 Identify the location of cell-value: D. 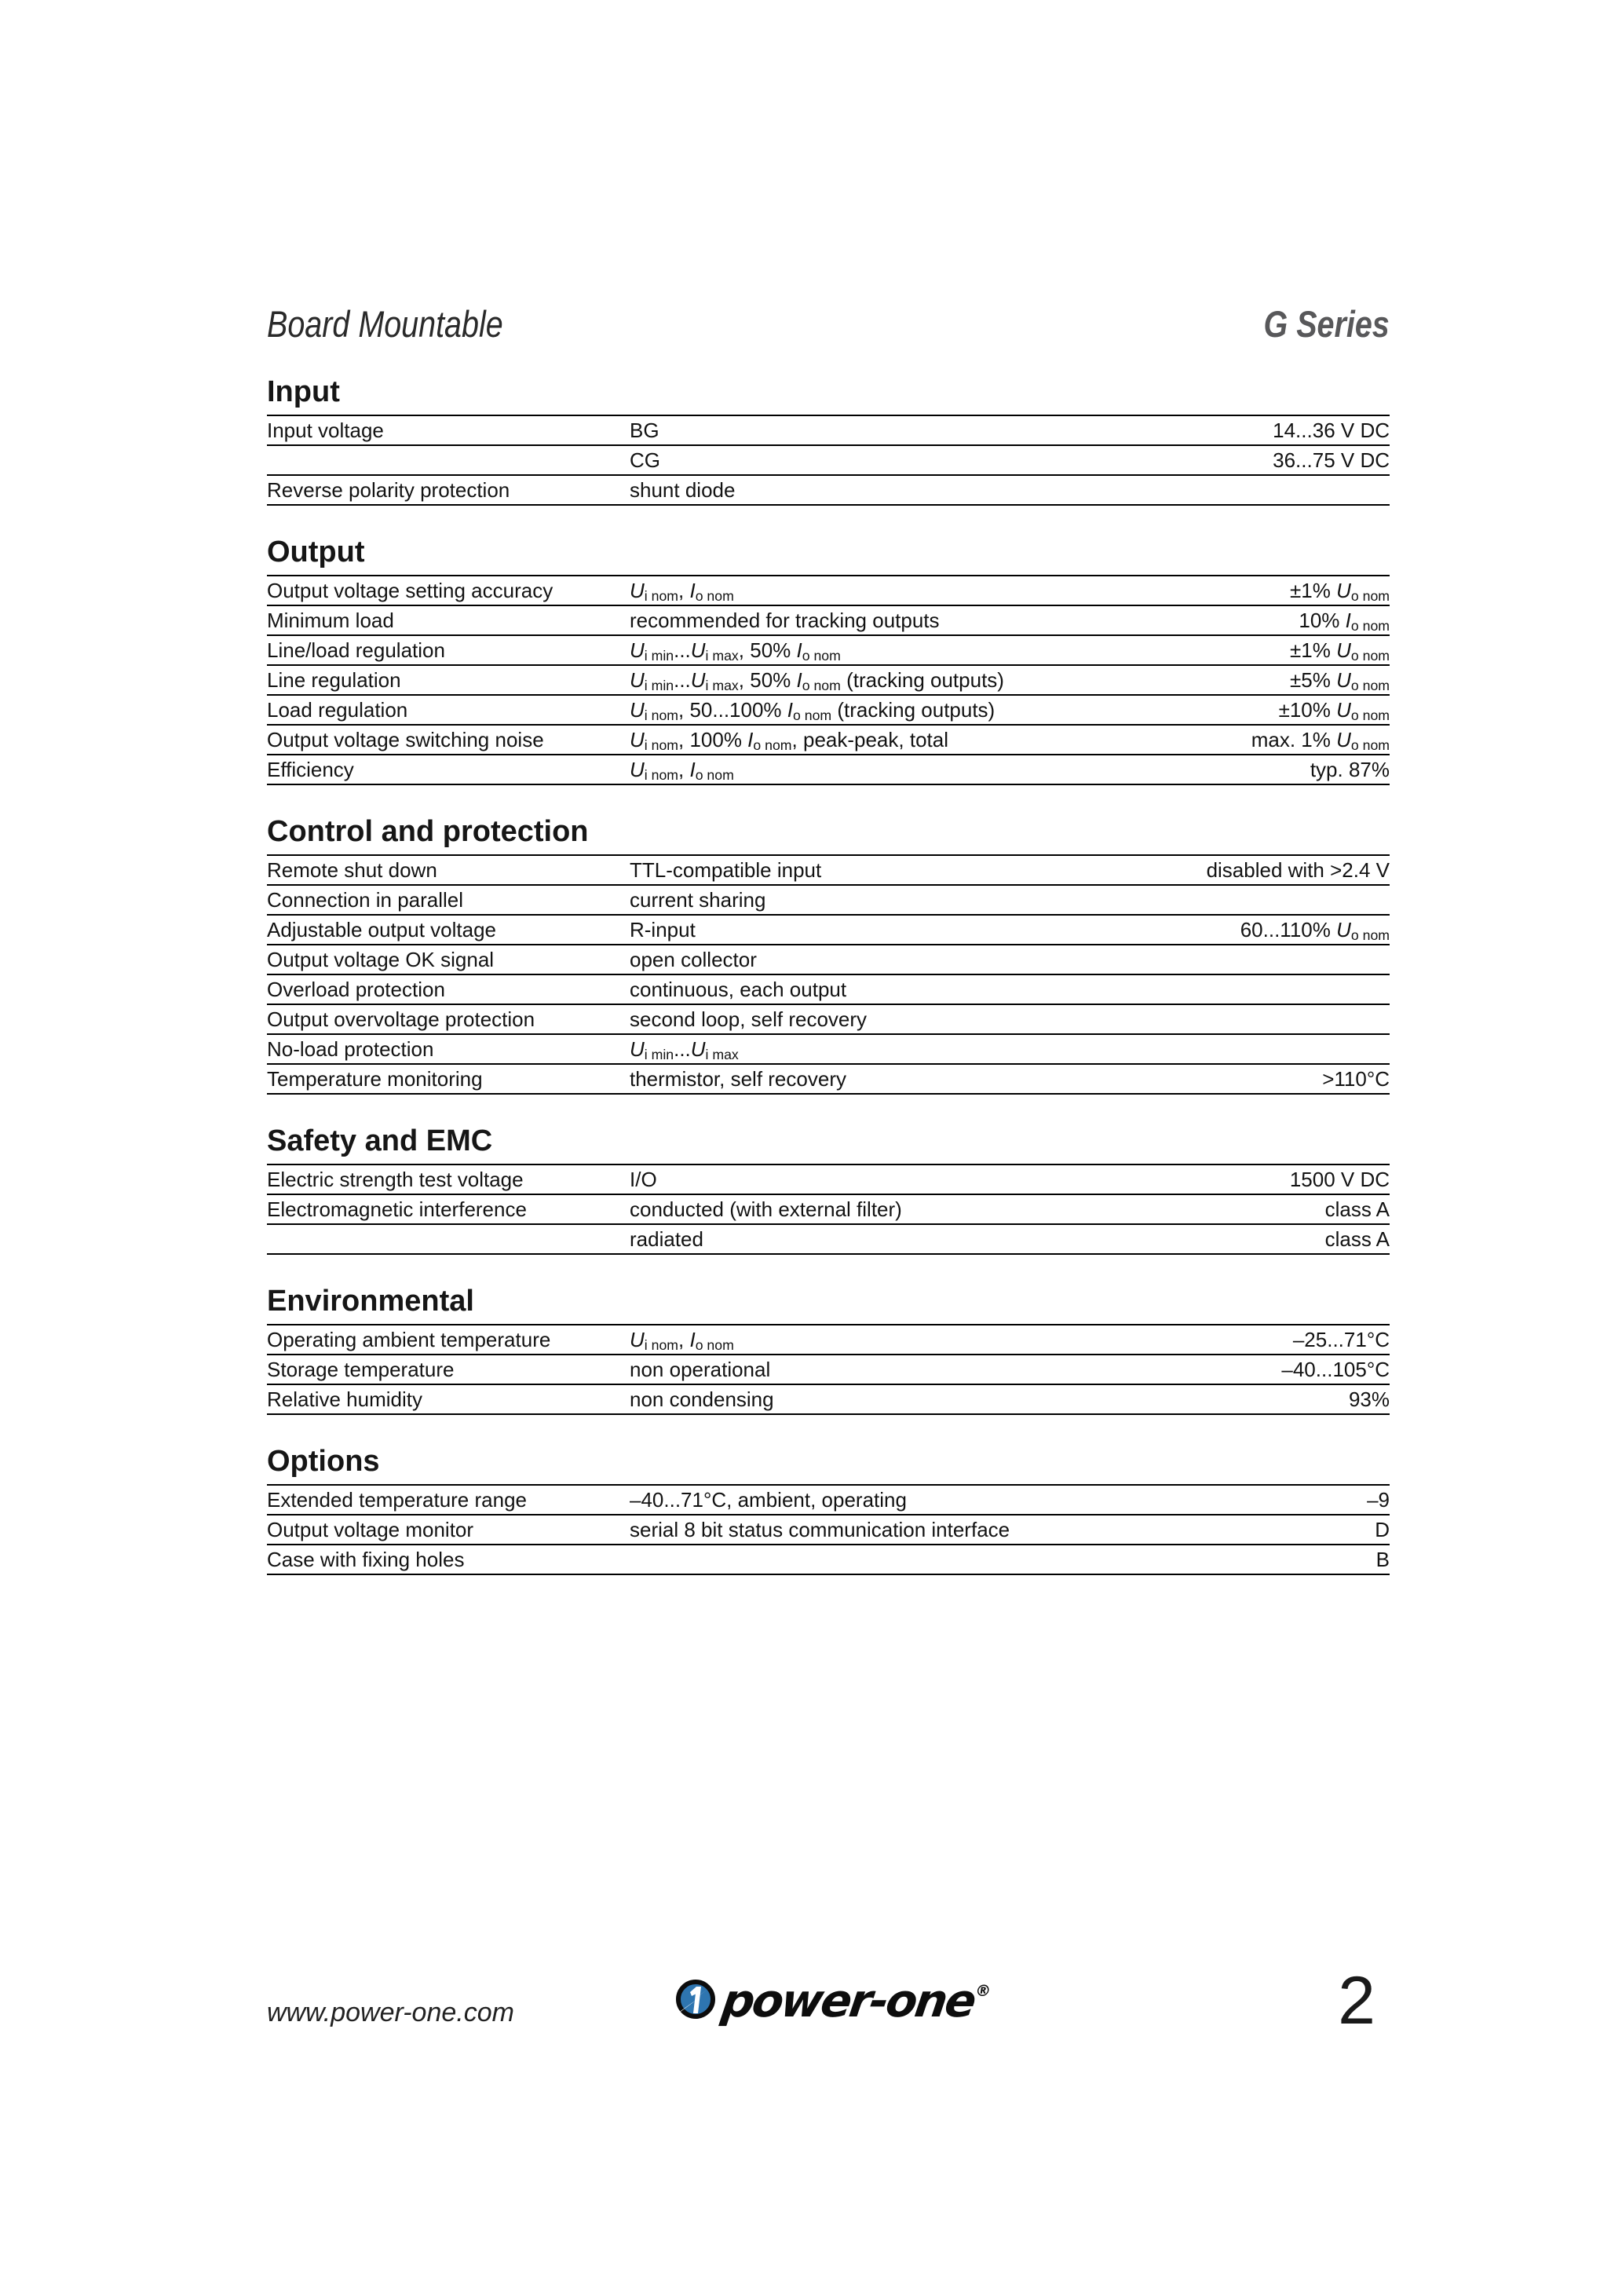
(1382, 1529).